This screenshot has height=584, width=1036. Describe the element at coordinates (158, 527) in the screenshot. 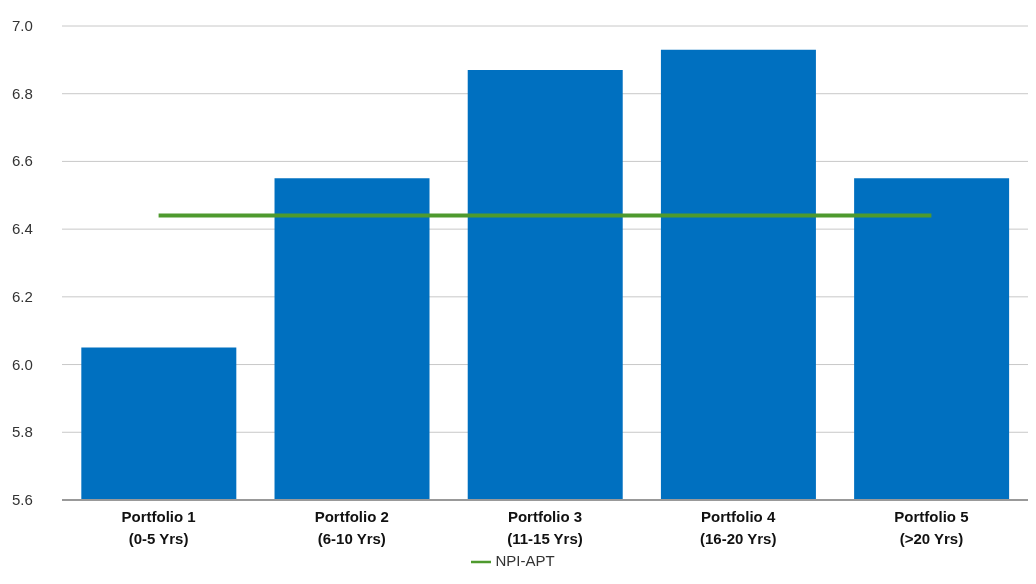

I see `x-tick-label: Portfolio 1 (0-5 Yrs)` at that location.